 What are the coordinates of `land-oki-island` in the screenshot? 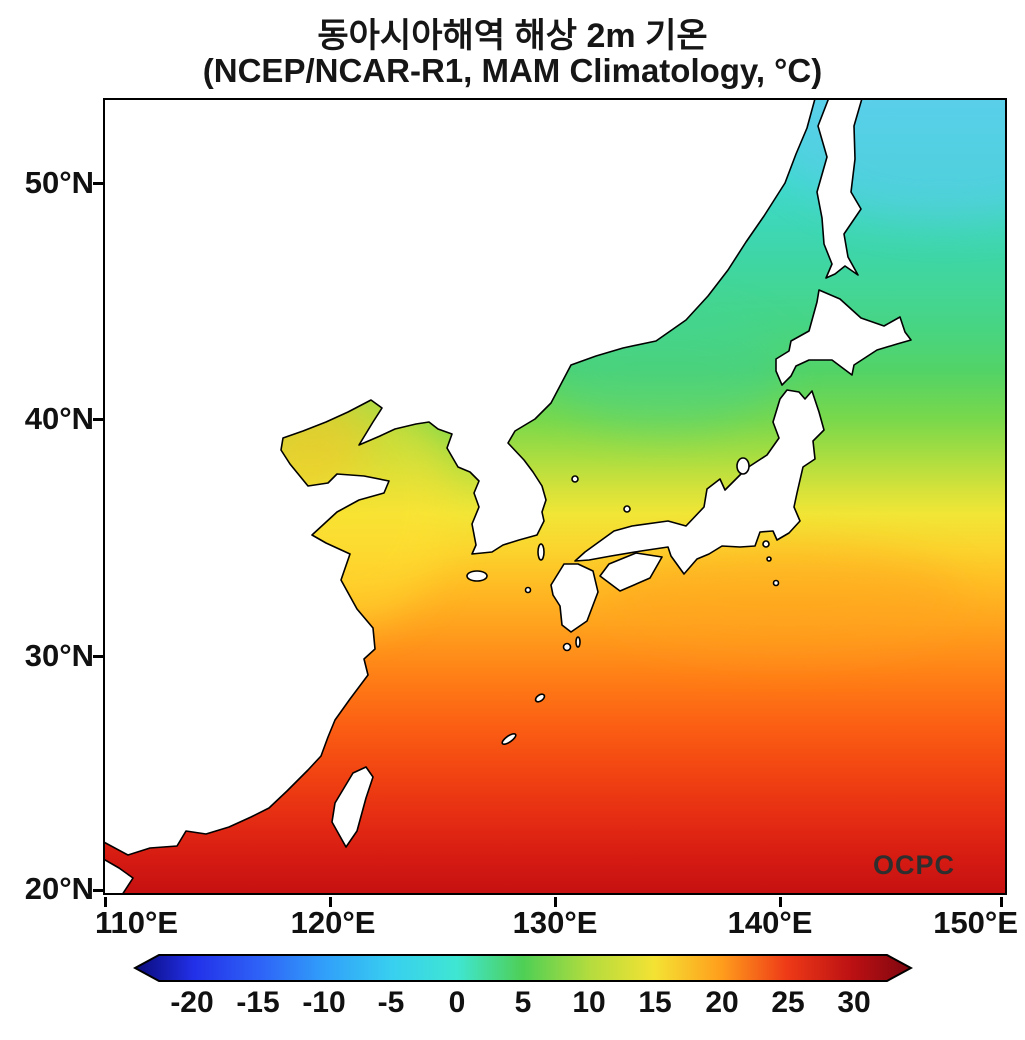 It's located at (627, 509).